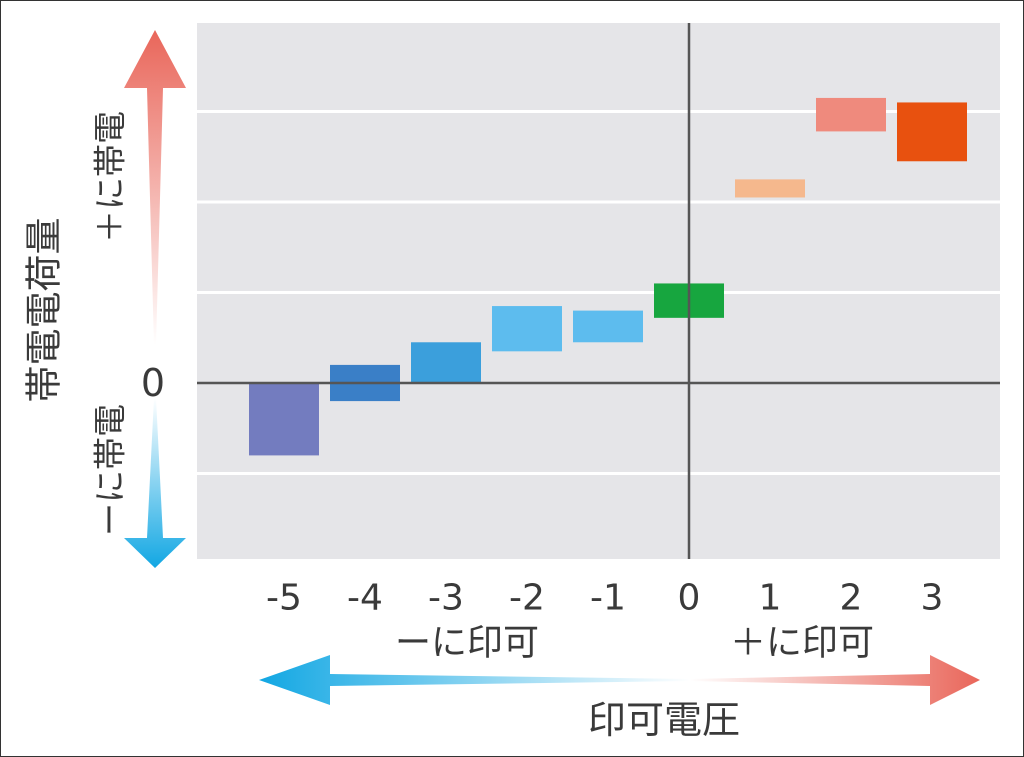 This screenshot has height=757, width=1024. Describe the element at coordinates (474, 680) in the screenshot. I see `negative-voltage-arrow-icon` at that location.